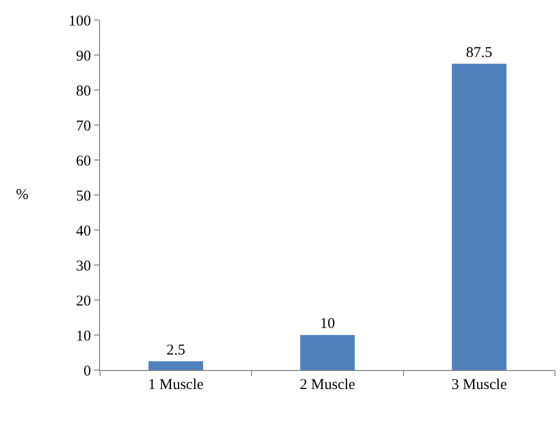 Image resolution: width=560 pixels, height=421 pixels. I want to click on y-tick-label: 80, so click(83, 91).